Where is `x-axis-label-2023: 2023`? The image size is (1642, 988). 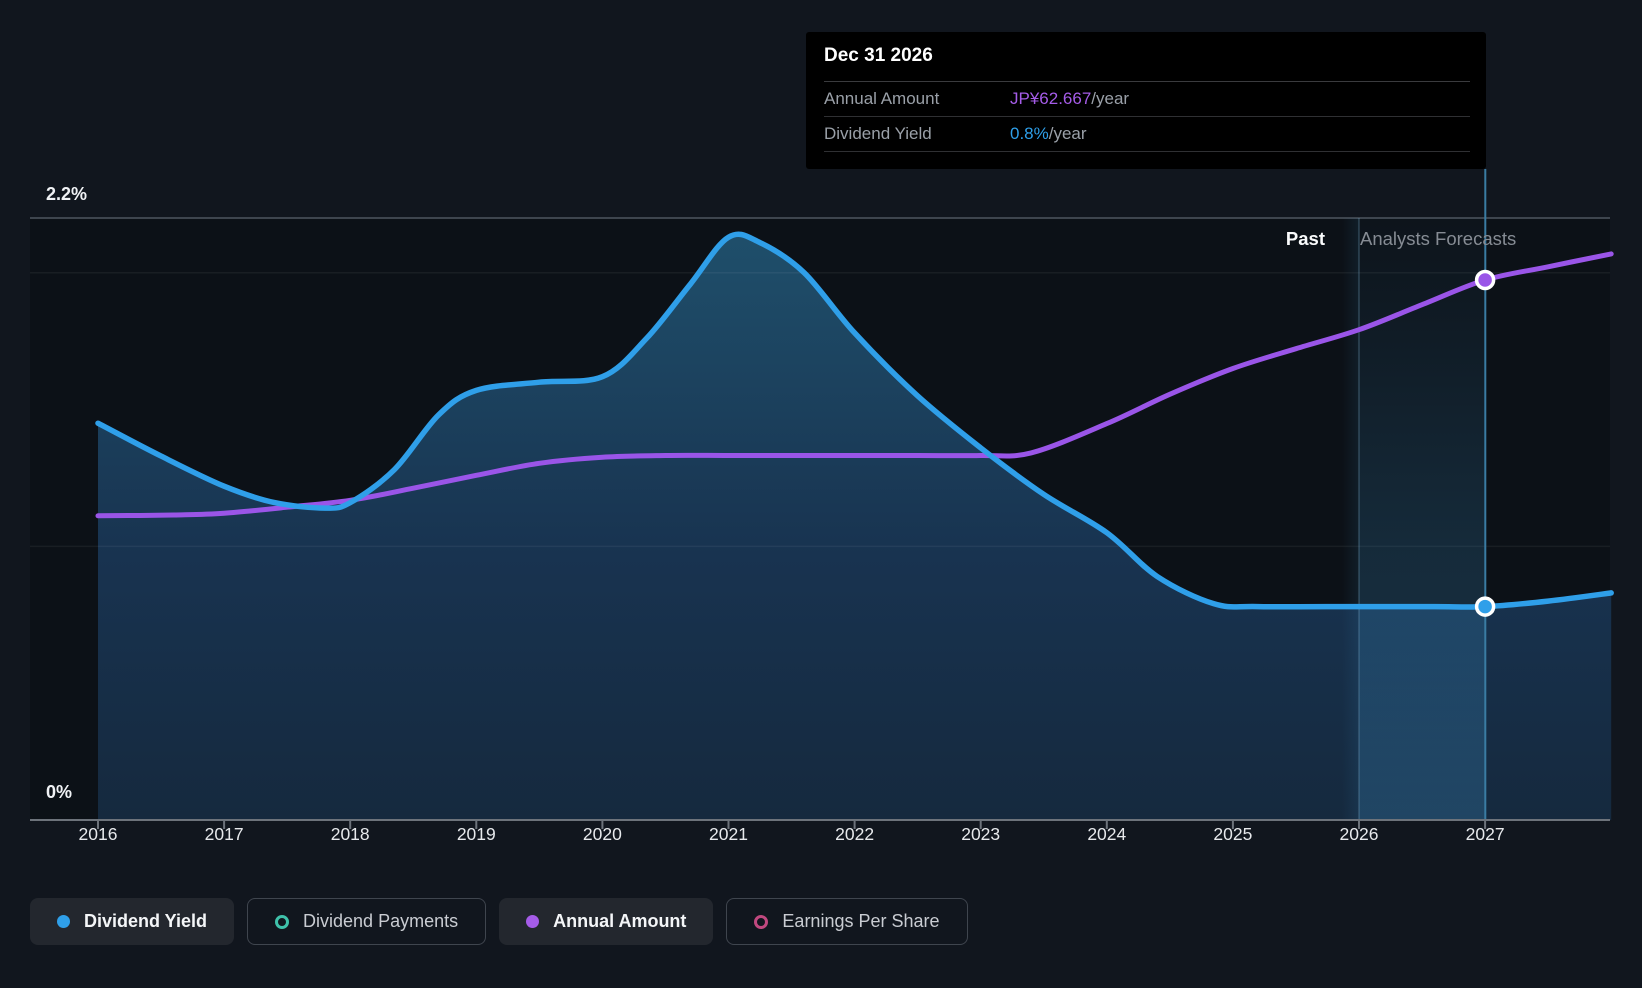 x-axis-label-2023: 2023 is located at coordinates (981, 834).